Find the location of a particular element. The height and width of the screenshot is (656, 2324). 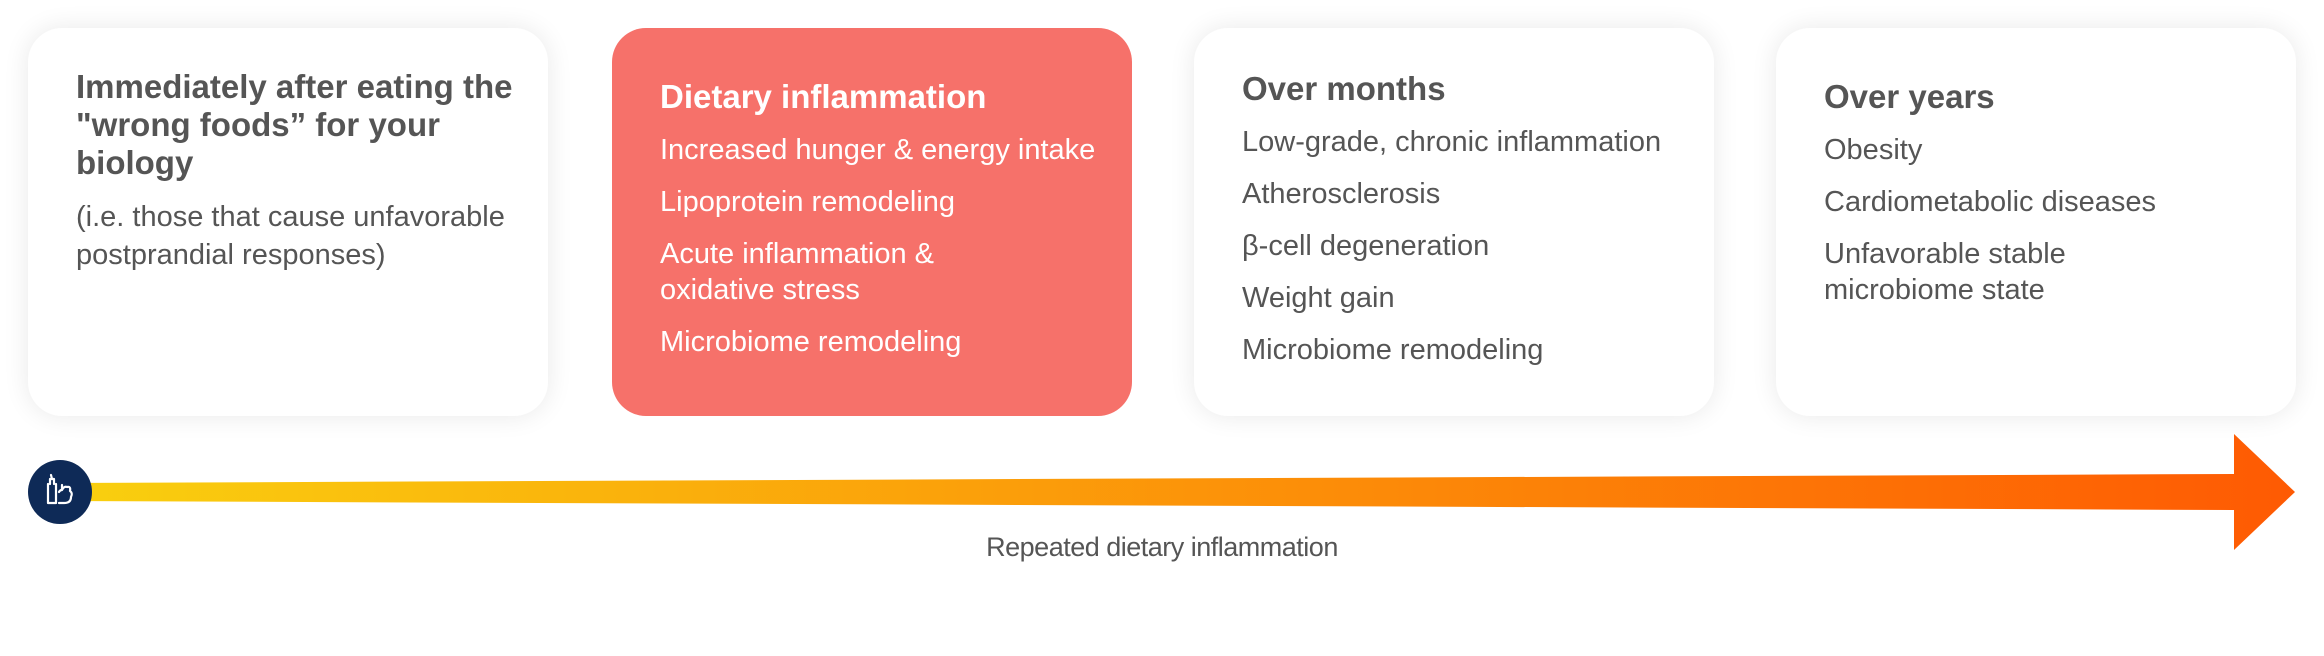

food-icon is located at coordinates (60, 492).